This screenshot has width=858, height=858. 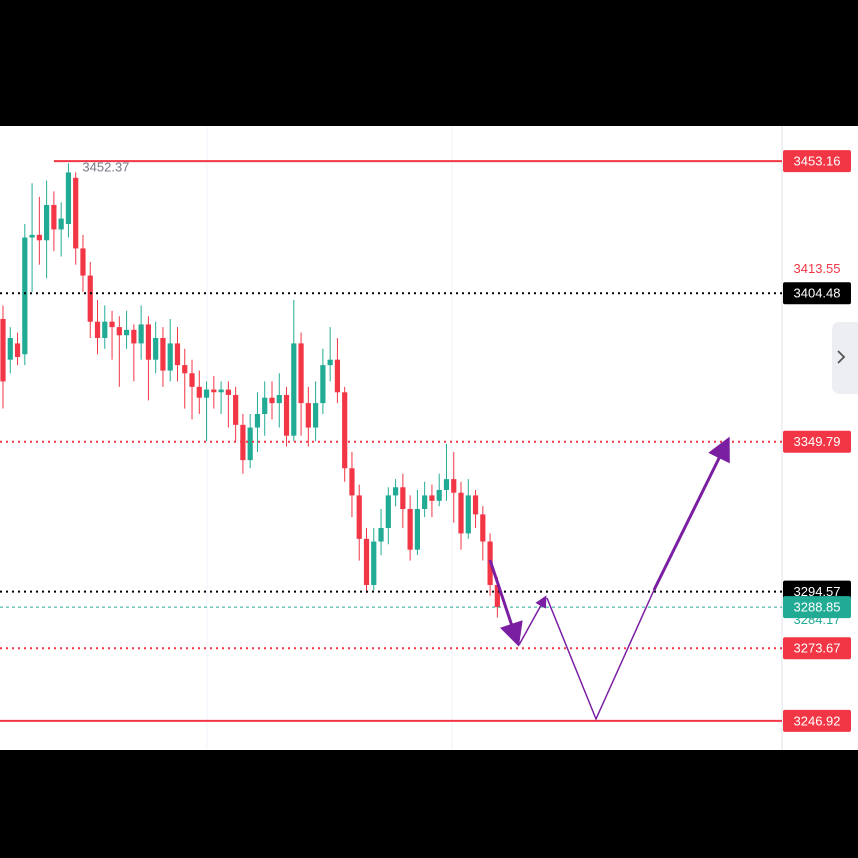 I want to click on scroll-button, so click(x=845, y=358).